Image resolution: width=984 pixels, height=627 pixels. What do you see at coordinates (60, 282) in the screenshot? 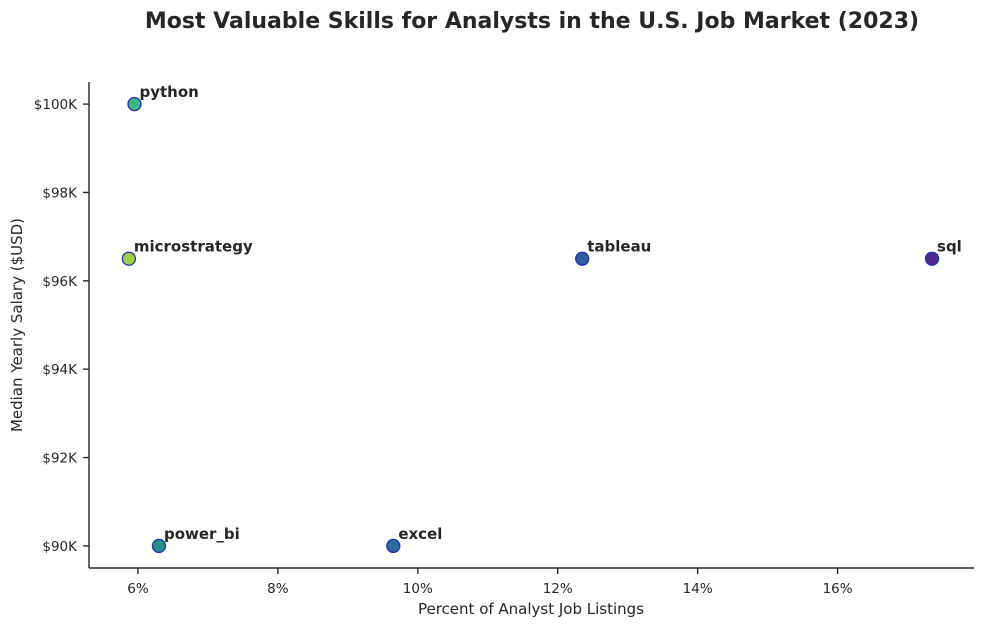
I see `y-tick-label: $96K` at bounding box center [60, 282].